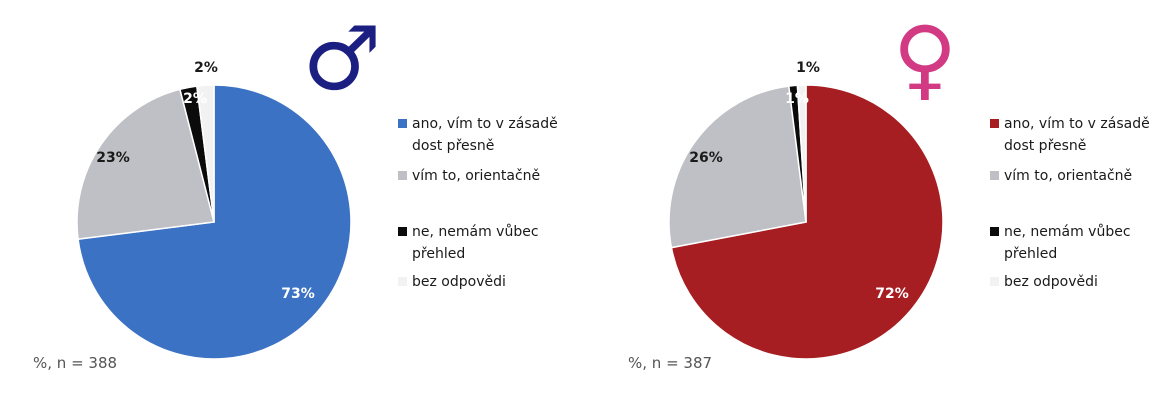  I want to click on female-data-label-2: 26%, so click(706, 158).